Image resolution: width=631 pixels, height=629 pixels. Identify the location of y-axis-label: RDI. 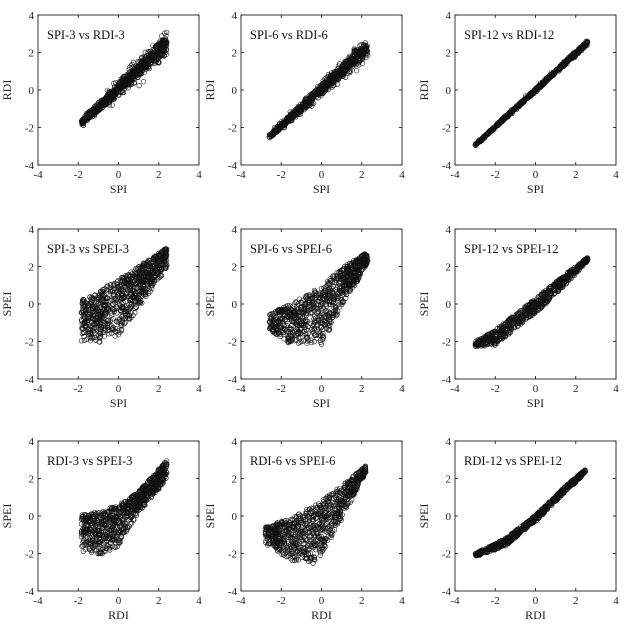
(7, 90).